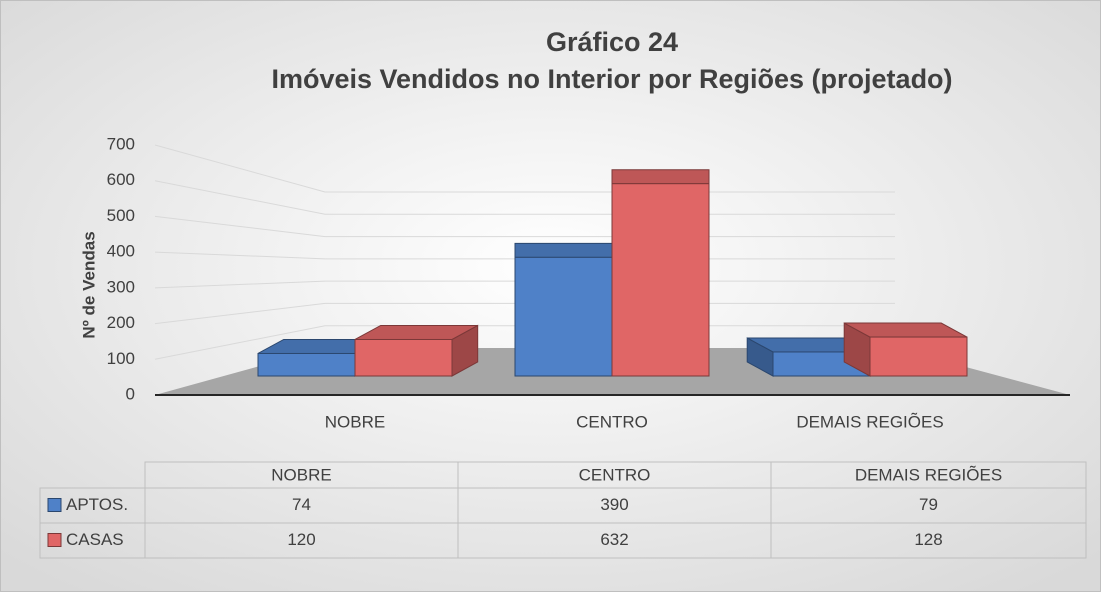 The width and height of the screenshot is (1101, 597). What do you see at coordinates (614, 539) in the screenshot?
I see `table-value: 632` at bounding box center [614, 539].